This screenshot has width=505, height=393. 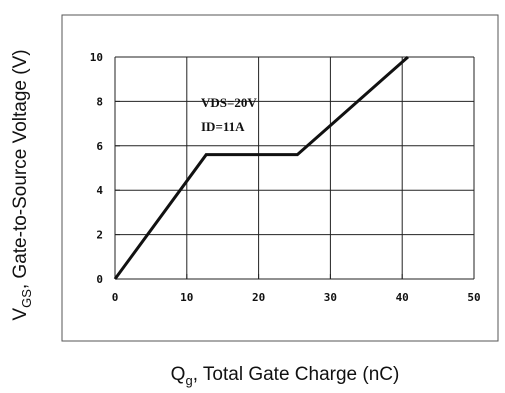 I want to click on x-tick-label: 10, so click(x=186, y=297).